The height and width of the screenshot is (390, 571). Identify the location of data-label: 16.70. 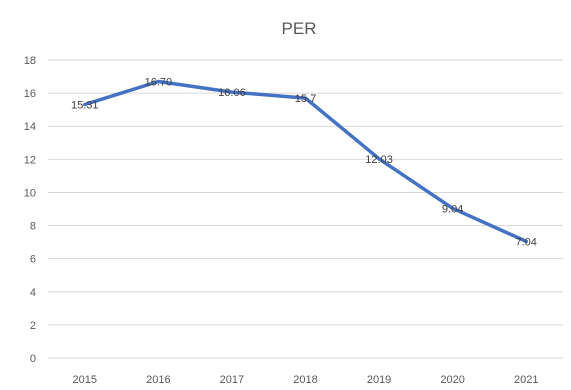
(159, 83).